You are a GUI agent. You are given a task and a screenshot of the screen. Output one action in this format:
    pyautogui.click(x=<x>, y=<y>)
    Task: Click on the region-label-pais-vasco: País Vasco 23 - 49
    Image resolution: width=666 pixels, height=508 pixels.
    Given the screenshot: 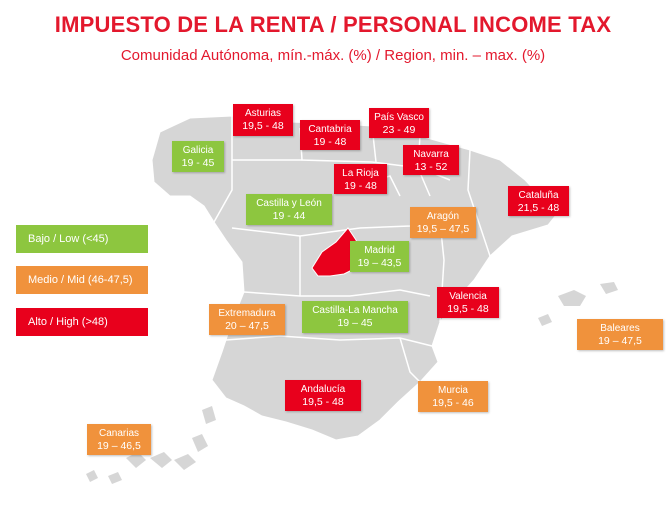 What is the action you would take?
    pyautogui.click(x=399, y=123)
    